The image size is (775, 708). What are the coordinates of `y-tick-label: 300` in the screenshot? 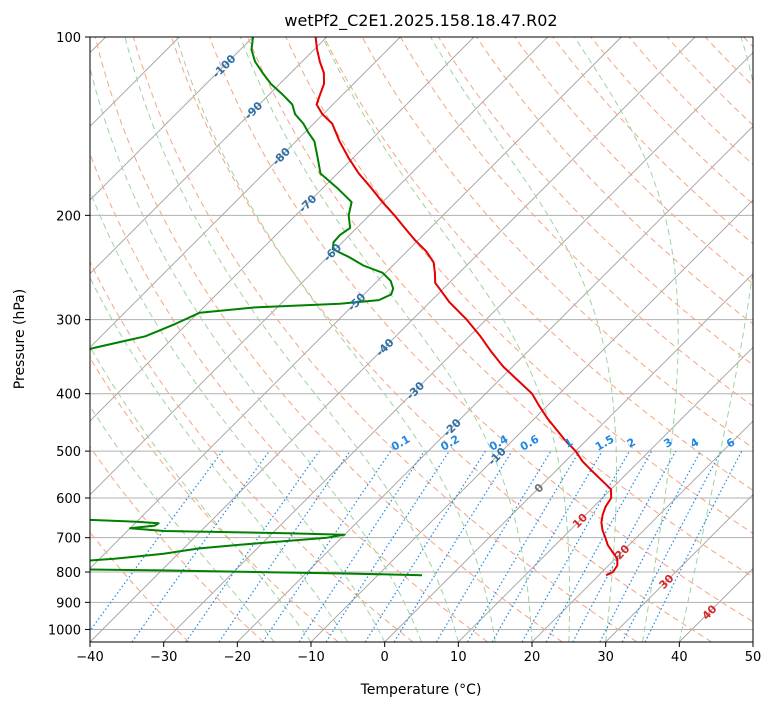 It's located at (68, 321).